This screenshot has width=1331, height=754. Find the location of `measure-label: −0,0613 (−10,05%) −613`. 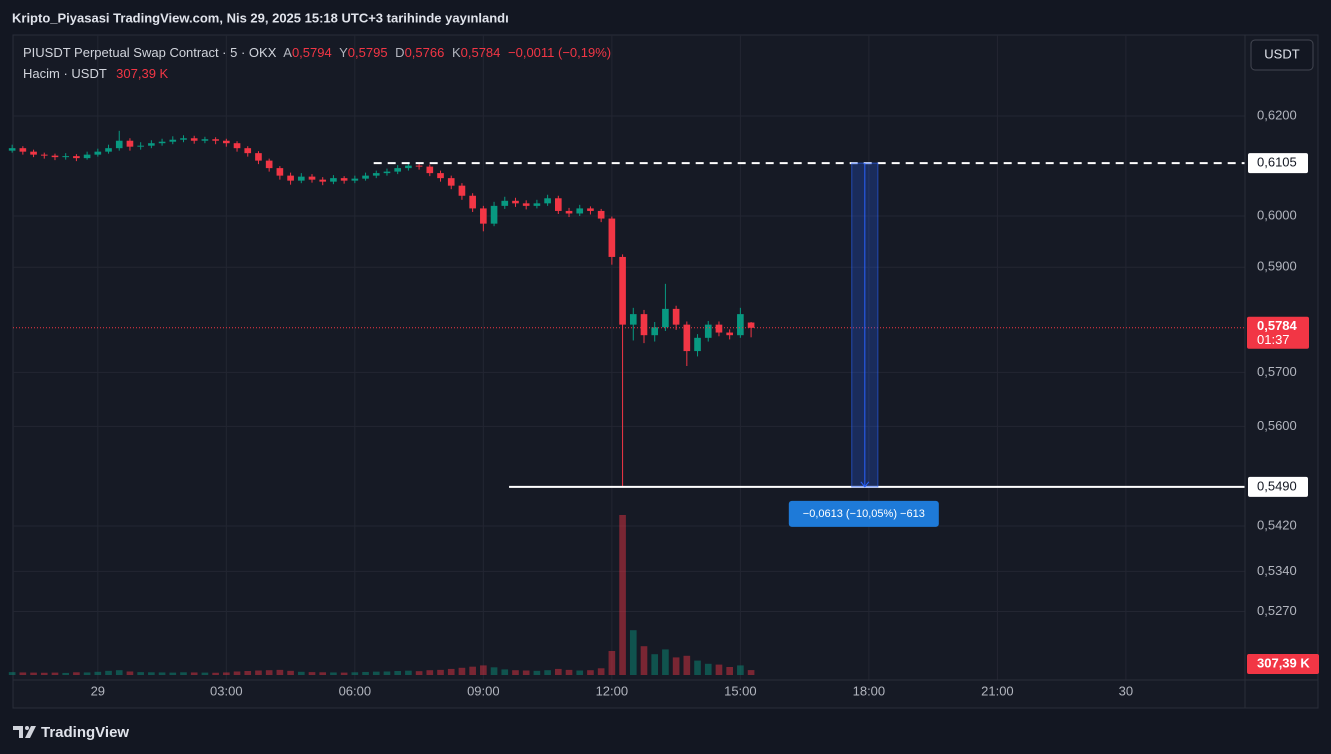

measure-label: −0,0613 (−10,05%) −613 is located at coordinates (864, 514).